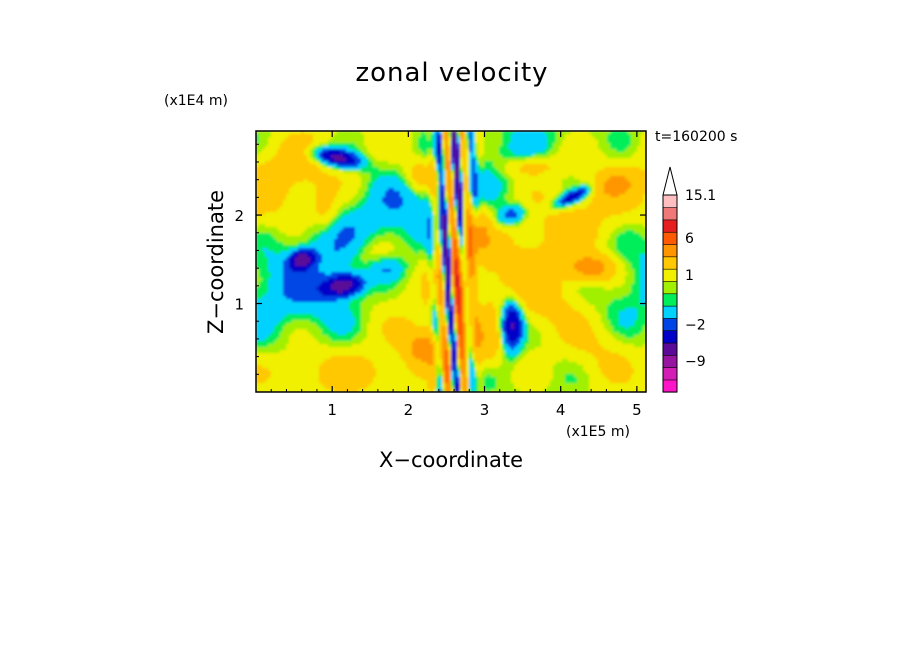 The image size is (904, 654). Describe the element at coordinates (689, 239) in the screenshot. I see `colorbar-label: 6` at that location.